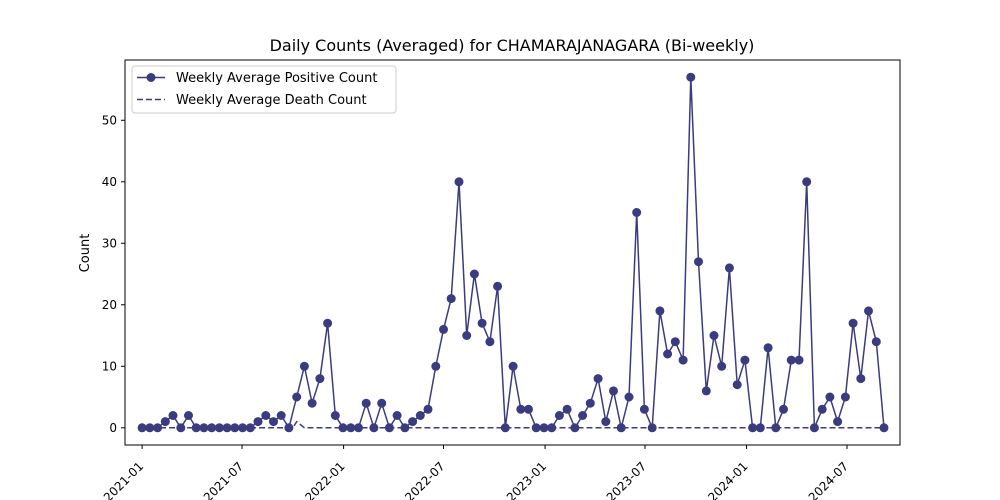 This screenshot has width=1000, height=500. I want to click on x-tick-label: 2022-07, so click(424, 479).